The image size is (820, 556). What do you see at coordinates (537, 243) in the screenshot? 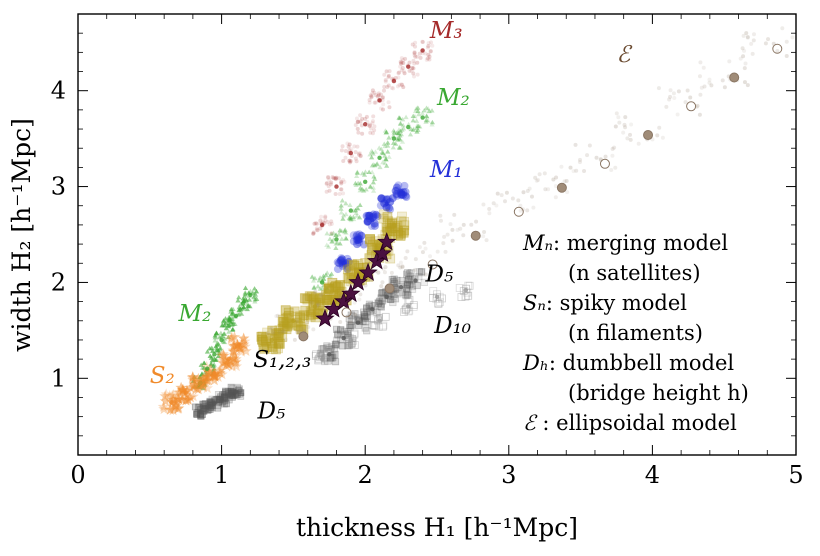
I see `legend-symbol: Mₙ` at bounding box center [537, 243].